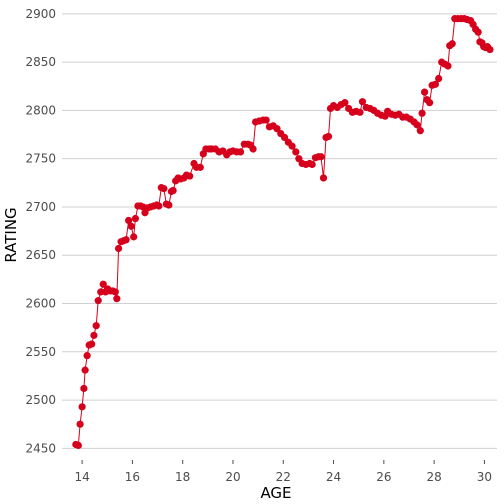 Image resolution: width=504 pixels, height=504 pixels. Describe the element at coordinates (182, 477) in the screenshot. I see `x-tick-label: 18` at that location.